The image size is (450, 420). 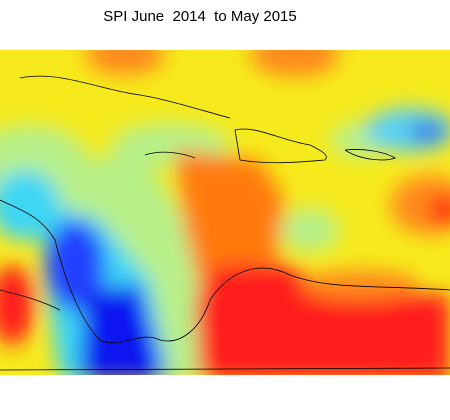 I want to click on map-title: SPI June 2014 to May 2015, so click(x=200, y=16).